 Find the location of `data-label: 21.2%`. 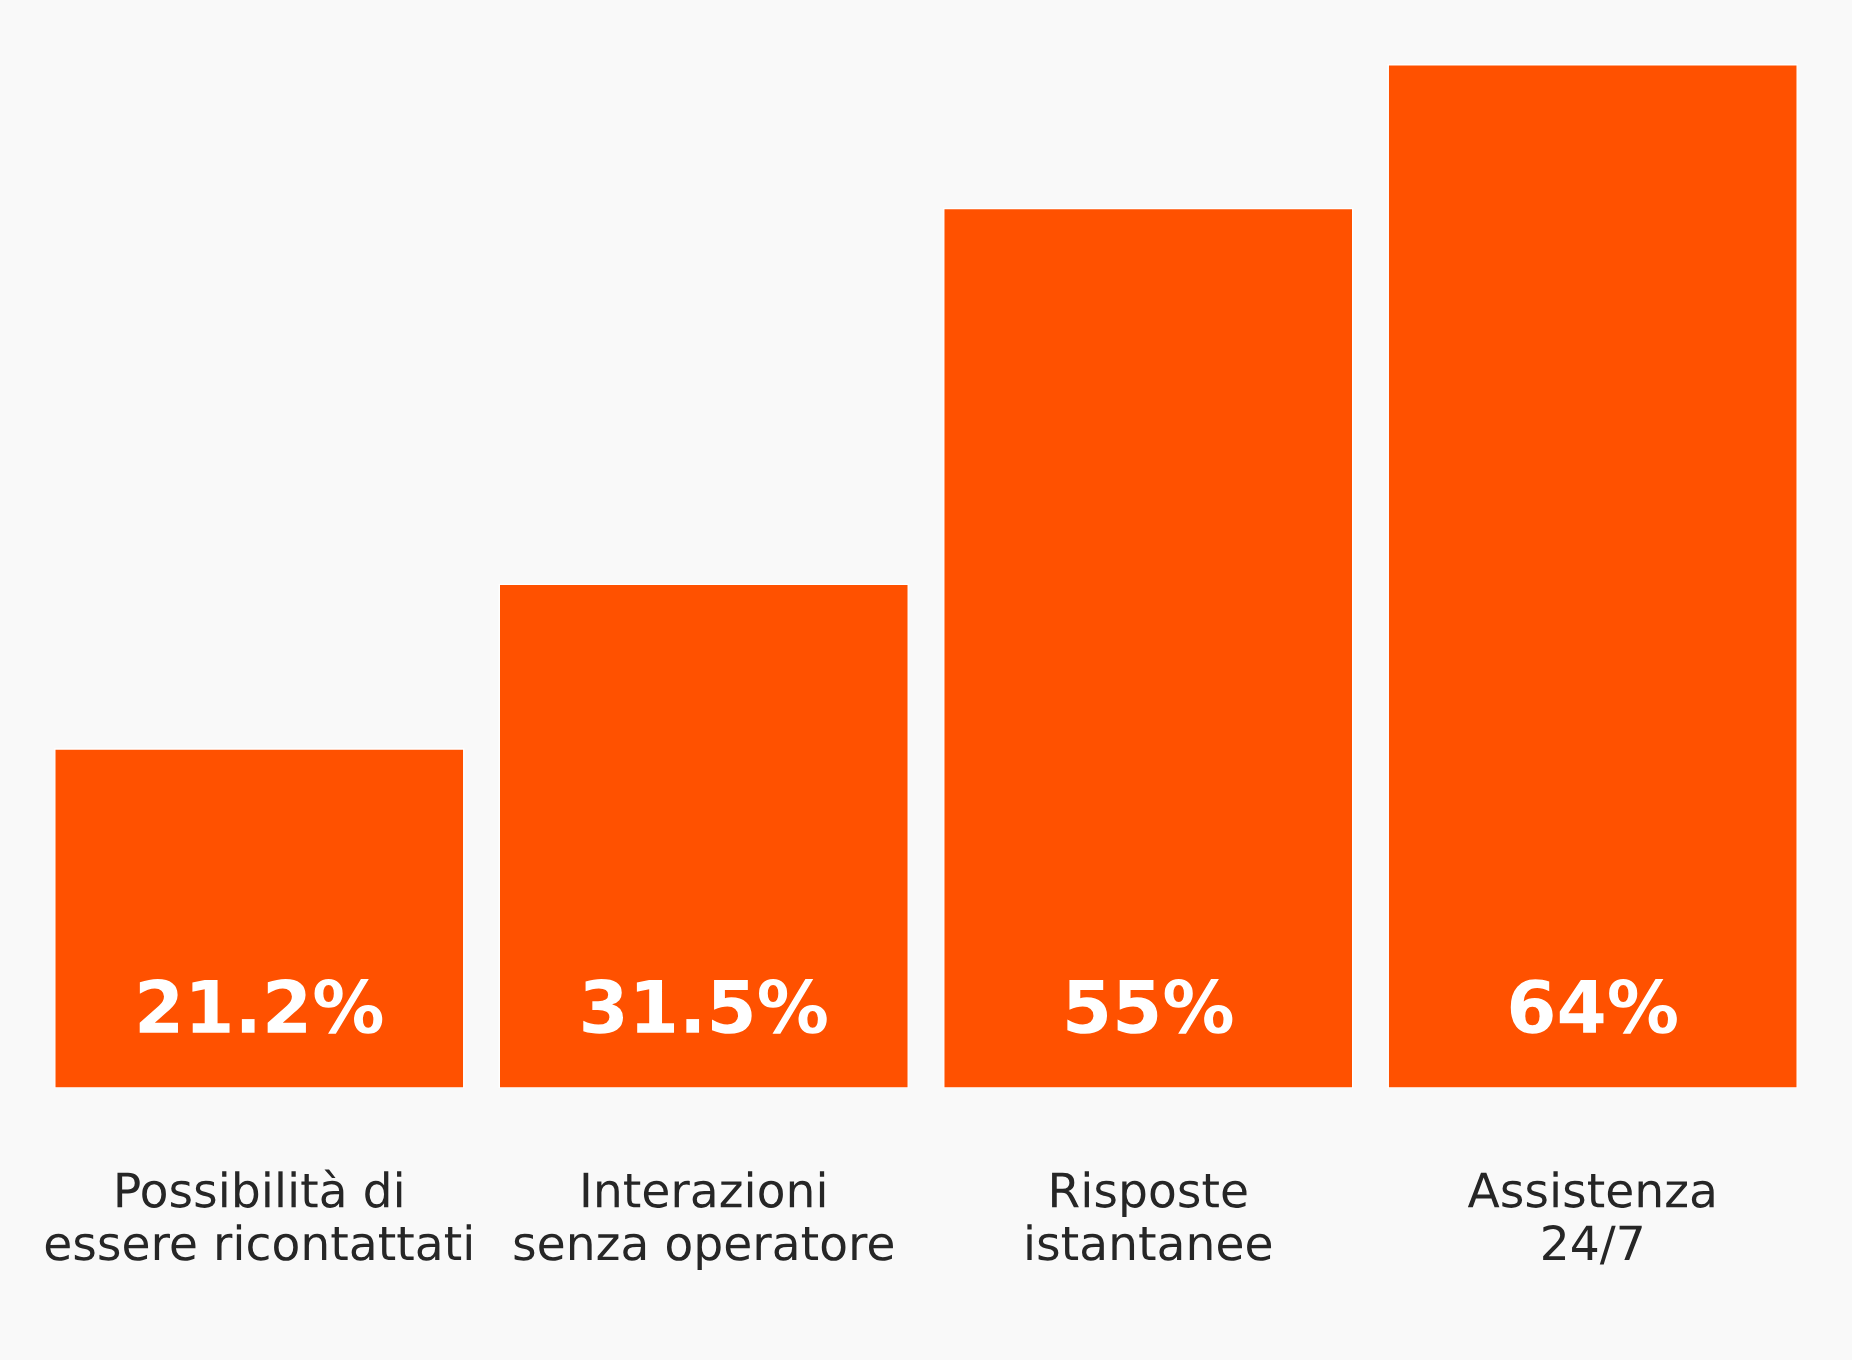

data-label: 21.2% is located at coordinates (261, 1006).